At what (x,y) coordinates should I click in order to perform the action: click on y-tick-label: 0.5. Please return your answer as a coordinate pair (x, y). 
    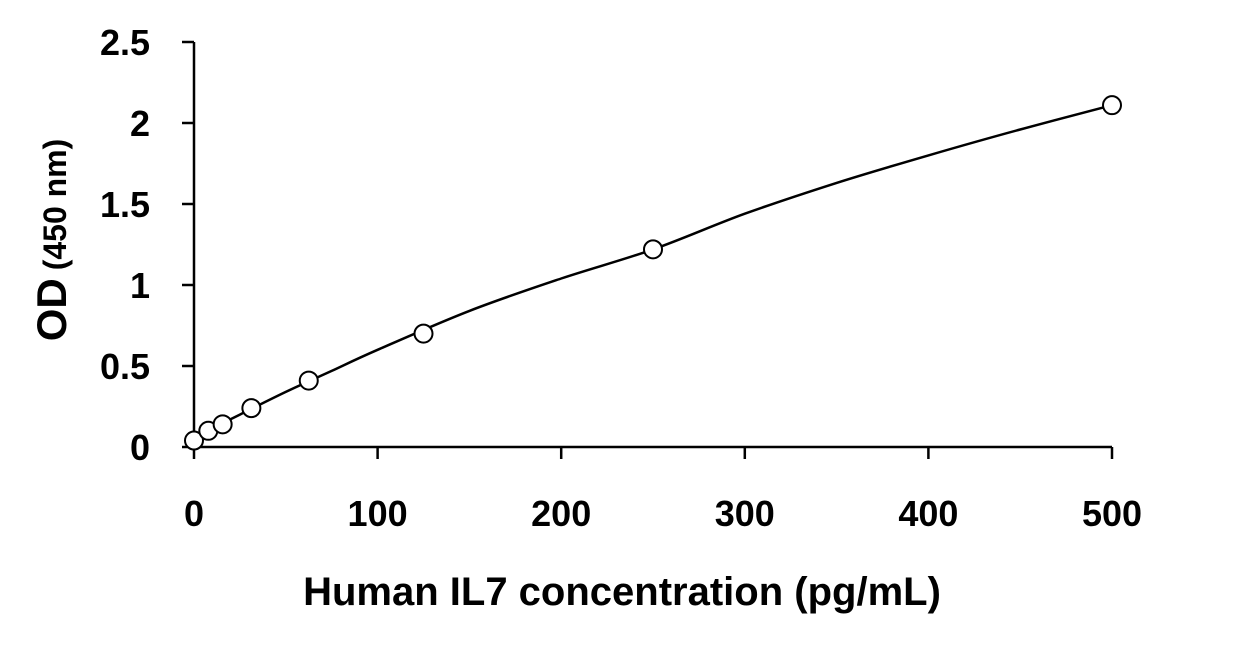
    Looking at the image, I should click on (125, 366).